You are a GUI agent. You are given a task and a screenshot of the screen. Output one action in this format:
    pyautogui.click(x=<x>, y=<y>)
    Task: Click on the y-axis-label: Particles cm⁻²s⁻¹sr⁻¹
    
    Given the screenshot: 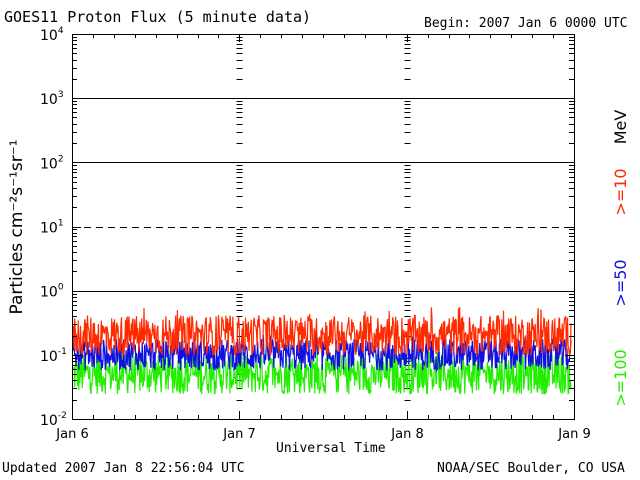 What is the action you would take?
    pyautogui.click(x=17, y=226)
    